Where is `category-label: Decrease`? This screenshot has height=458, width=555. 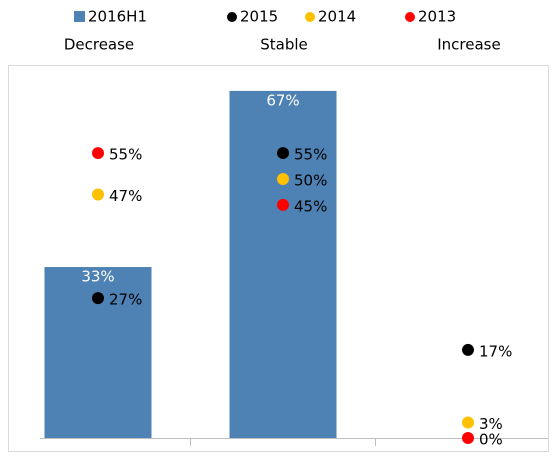 category-label: Decrease is located at coordinates (99, 45).